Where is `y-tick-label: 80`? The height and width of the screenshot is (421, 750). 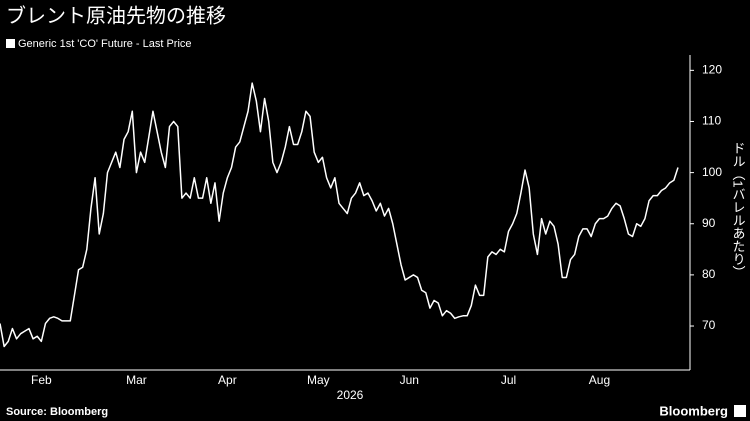
y-tick-label: 80 is located at coordinates (709, 274).